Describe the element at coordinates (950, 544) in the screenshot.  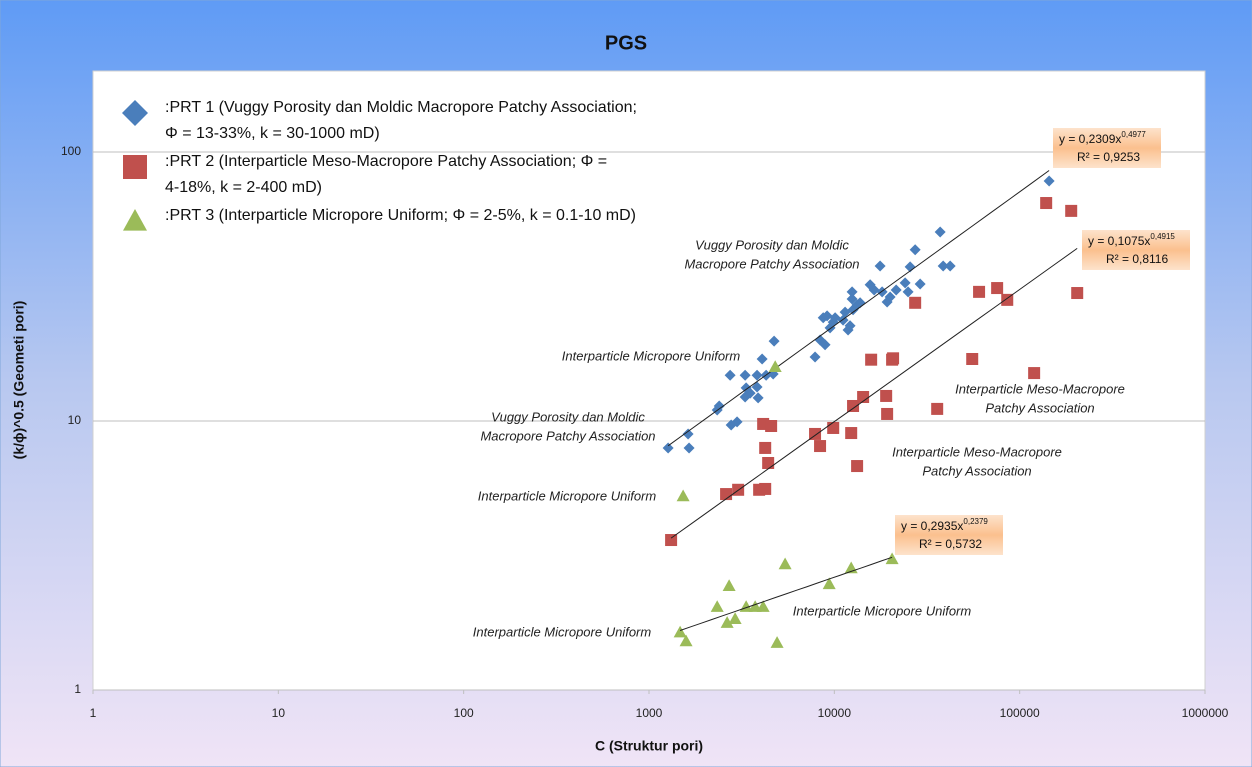
I see `trendline-r2: R² = 0,5732` at that location.